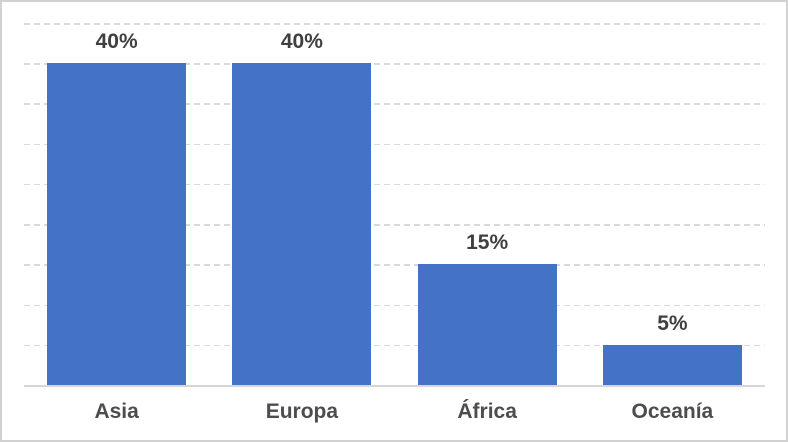  Describe the element at coordinates (487, 243) in the screenshot. I see `bar-value-label: 15%` at that location.